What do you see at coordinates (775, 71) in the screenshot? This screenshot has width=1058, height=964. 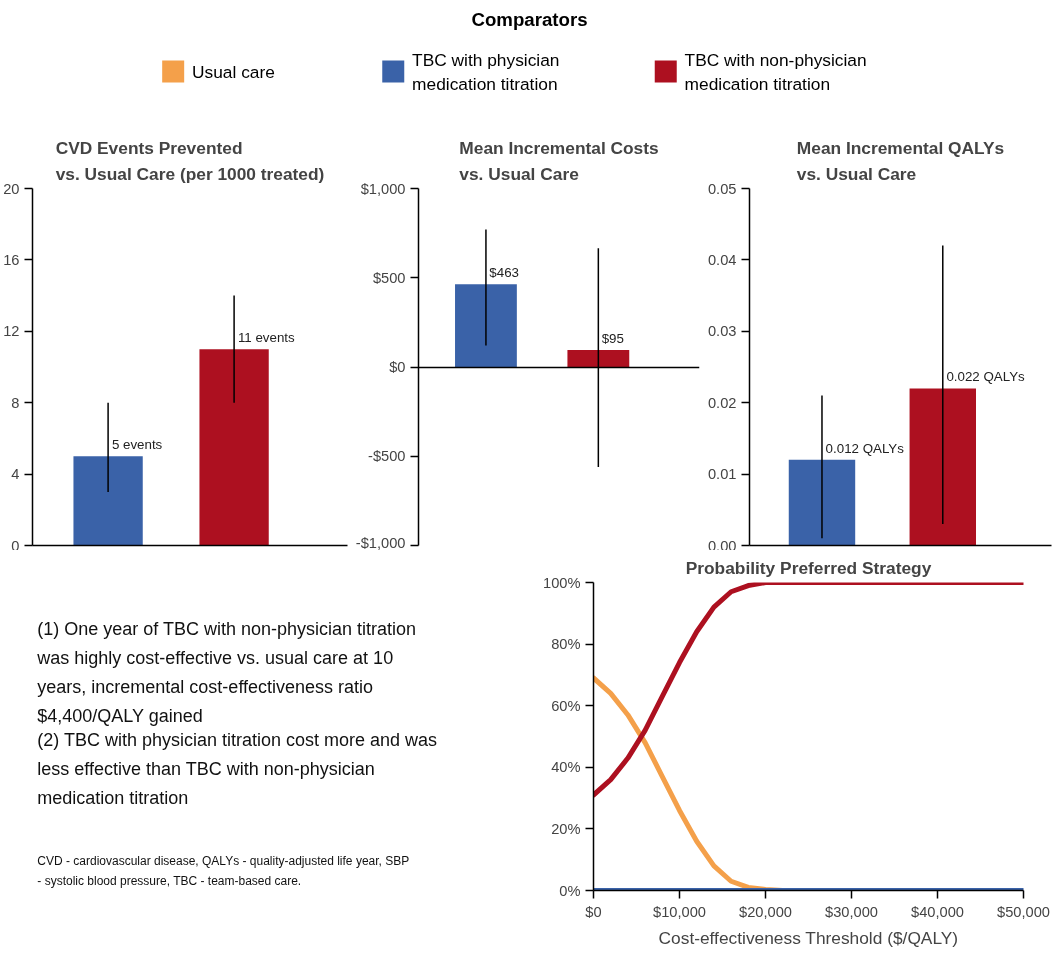 I see `legend-label: TBC with non-physician medication titration` at bounding box center [775, 71].